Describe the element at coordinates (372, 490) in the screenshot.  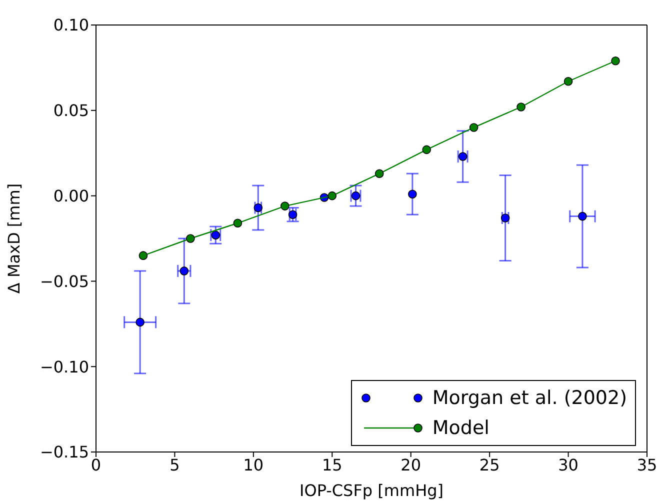
I see `x-axis-title: IOP-CSFp [mmHg]` at that location.